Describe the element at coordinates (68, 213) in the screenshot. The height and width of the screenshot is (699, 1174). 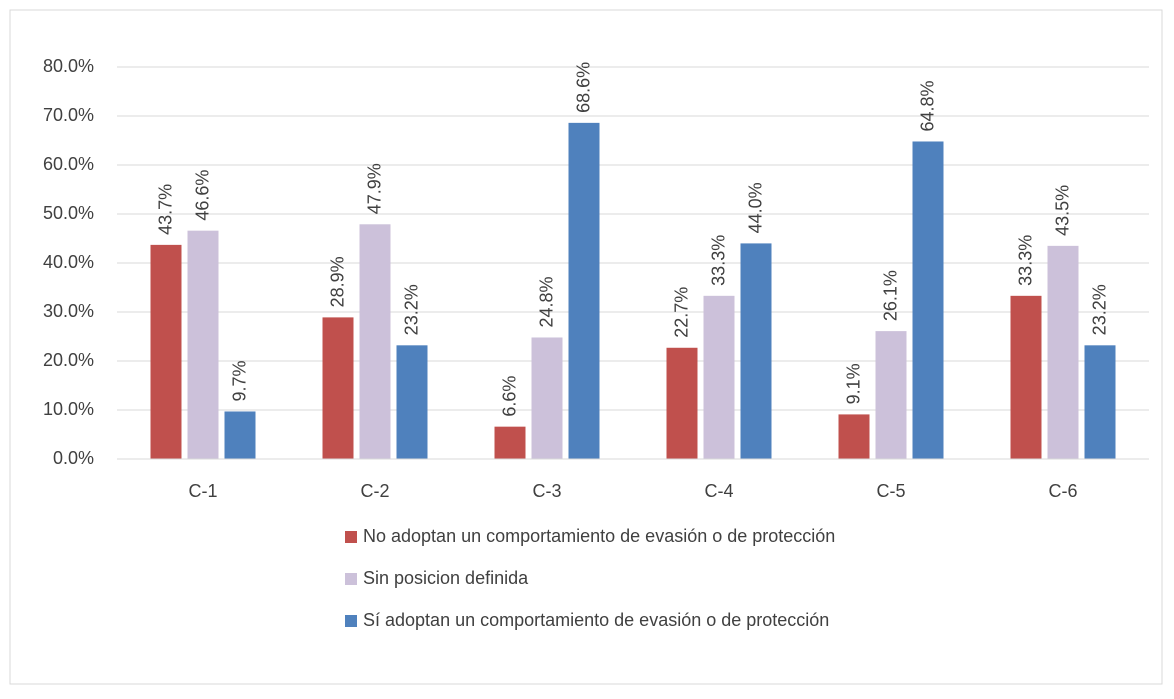
I see `y-tick-label: 50.0%` at that location.